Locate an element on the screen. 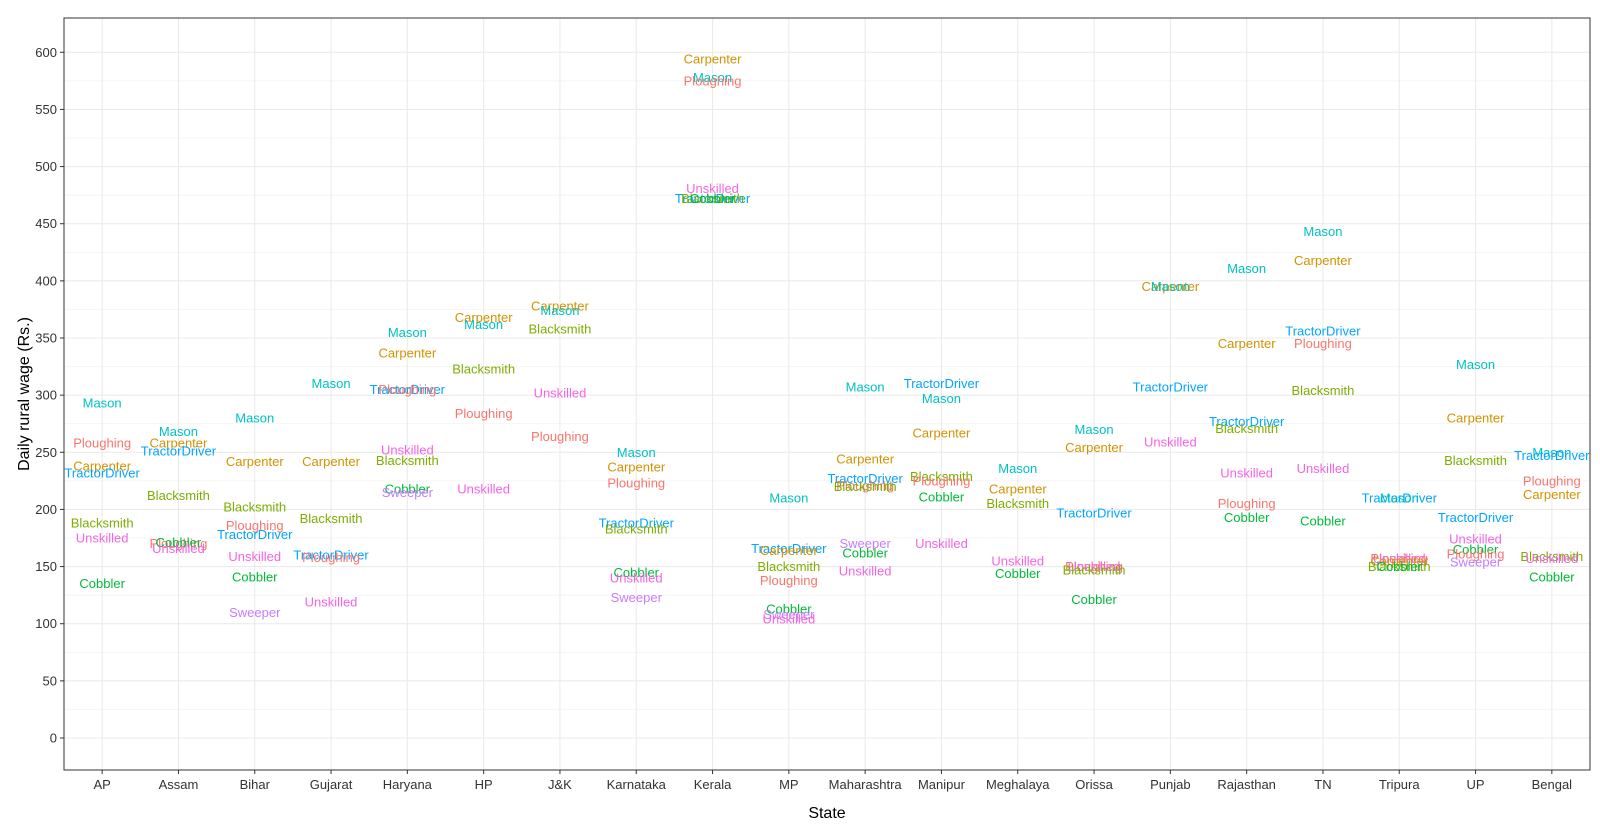  x-tick-label: Haryana is located at coordinates (408, 784).